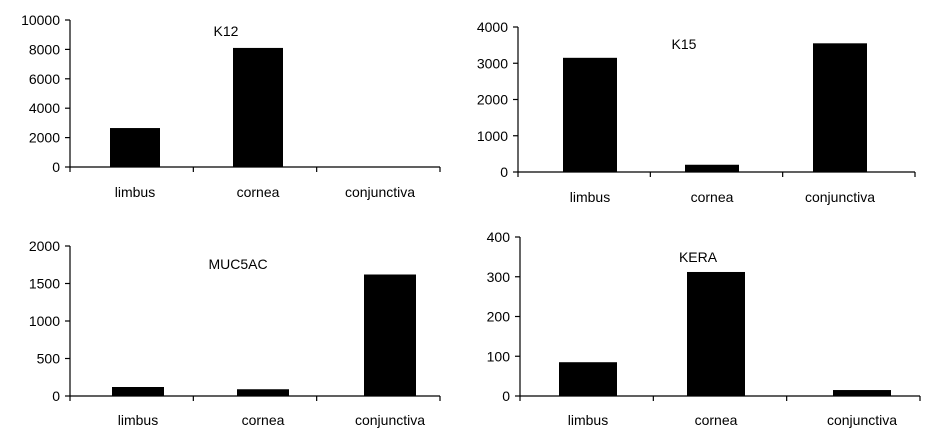 The height and width of the screenshot is (430, 942). What do you see at coordinates (44, 49) in the screenshot?
I see `y-tick-label: 8000` at bounding box center [44, 49].